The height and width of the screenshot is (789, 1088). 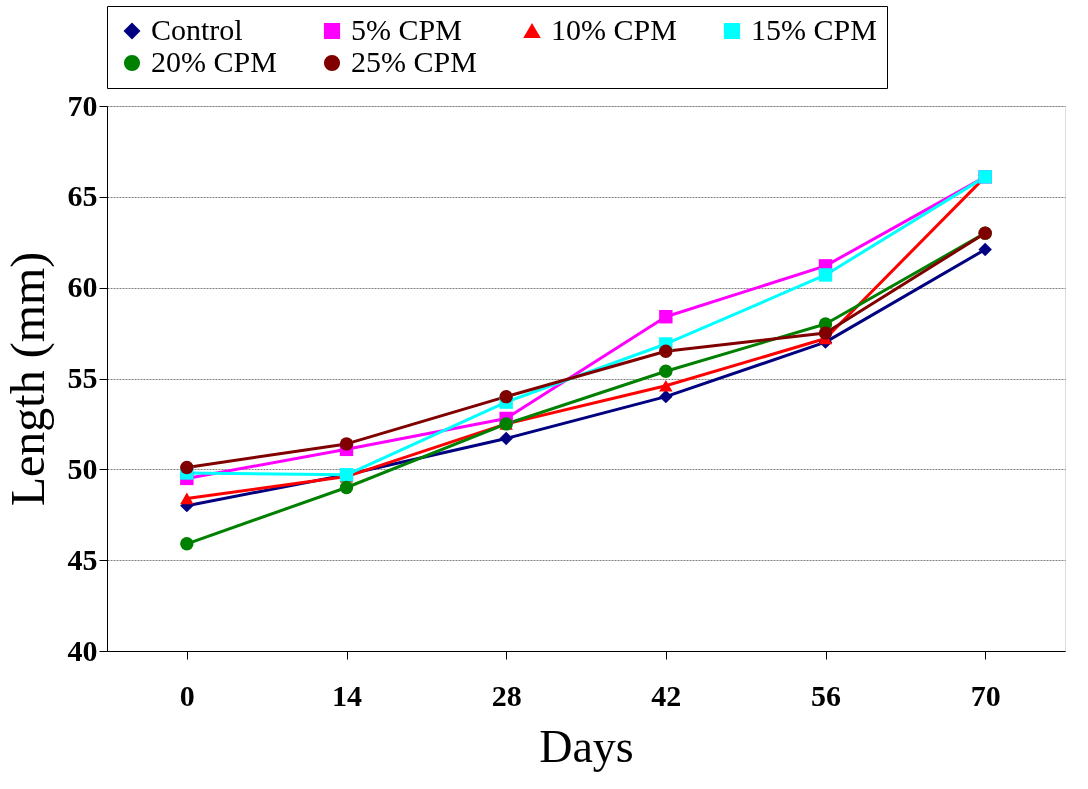 What do you see at coordinates (985, 695) in the screenshot?
I see `x-tick-label: 70` at bounding box center [985, 695].